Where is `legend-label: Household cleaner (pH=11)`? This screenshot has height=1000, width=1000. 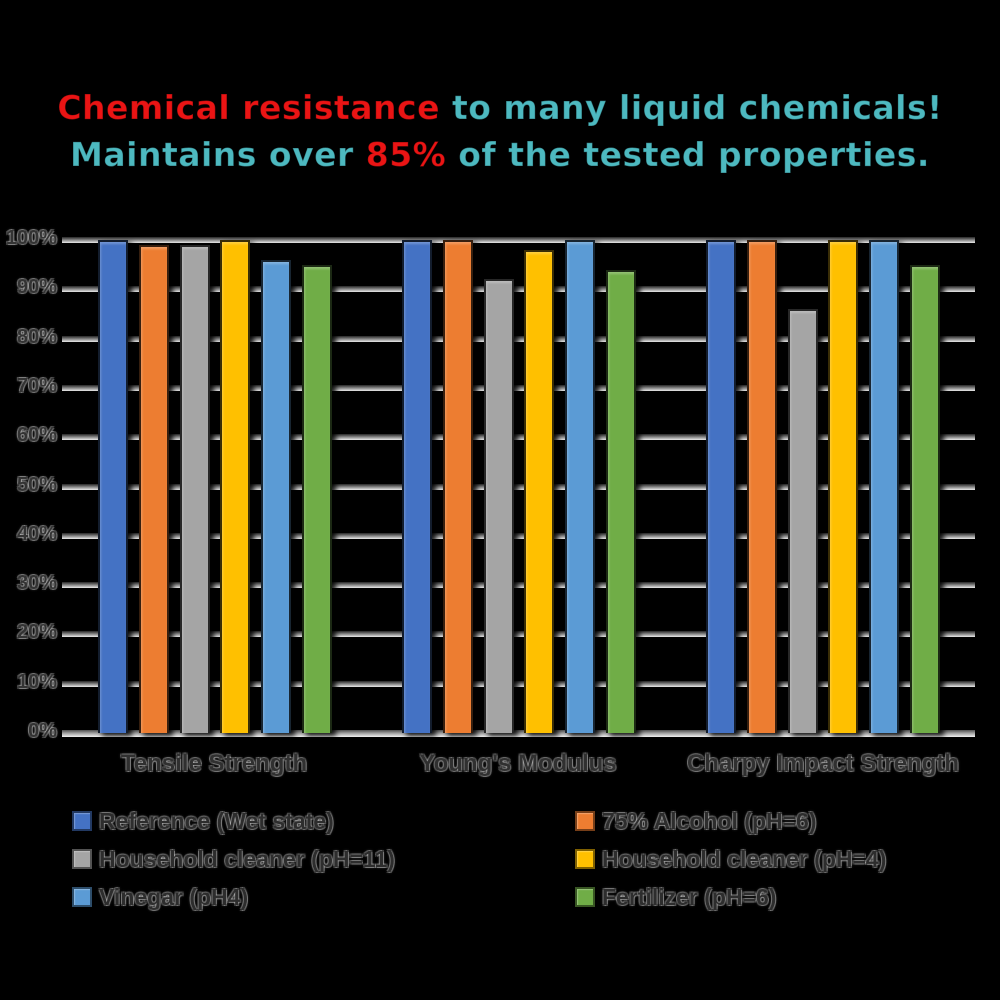 legend-label: Household cleaner (pH=11) is located at coordinates (247, 858).